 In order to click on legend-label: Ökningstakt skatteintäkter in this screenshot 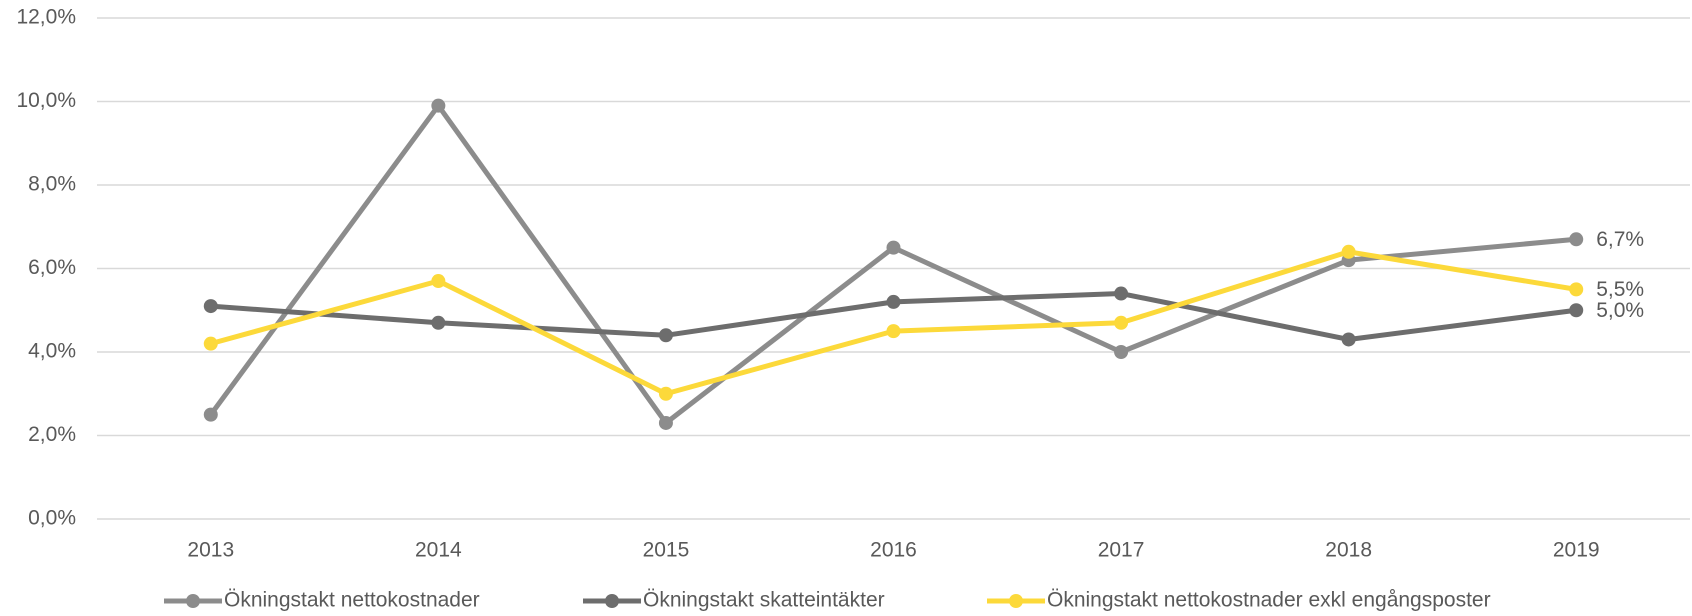, I will do `click(764, 600)`.